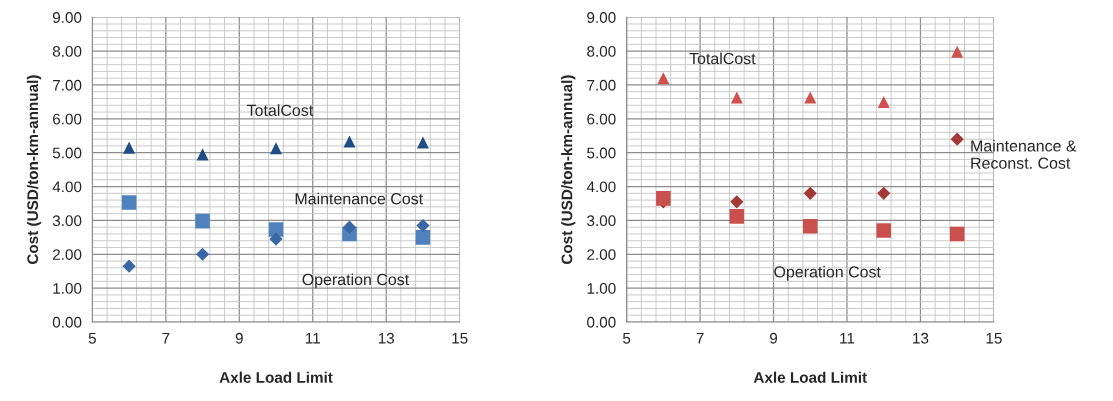 This screenshot has width=1113, height=401. What do you see at coordinates (359, 198) in the screenshot?
I see `series-label: Maintenance Cost` at bounding box center [359, 198].